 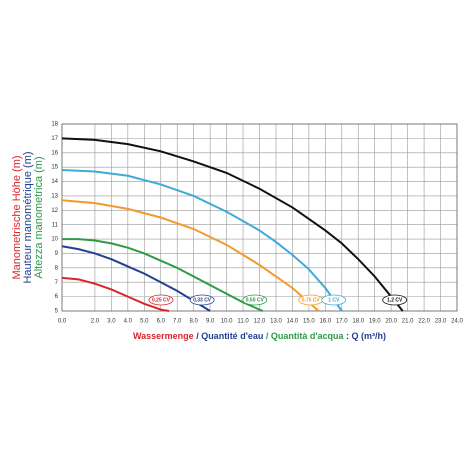 I want to click on y-axis-title: Hauteur manométrique (m), so click(x=28, y=217).